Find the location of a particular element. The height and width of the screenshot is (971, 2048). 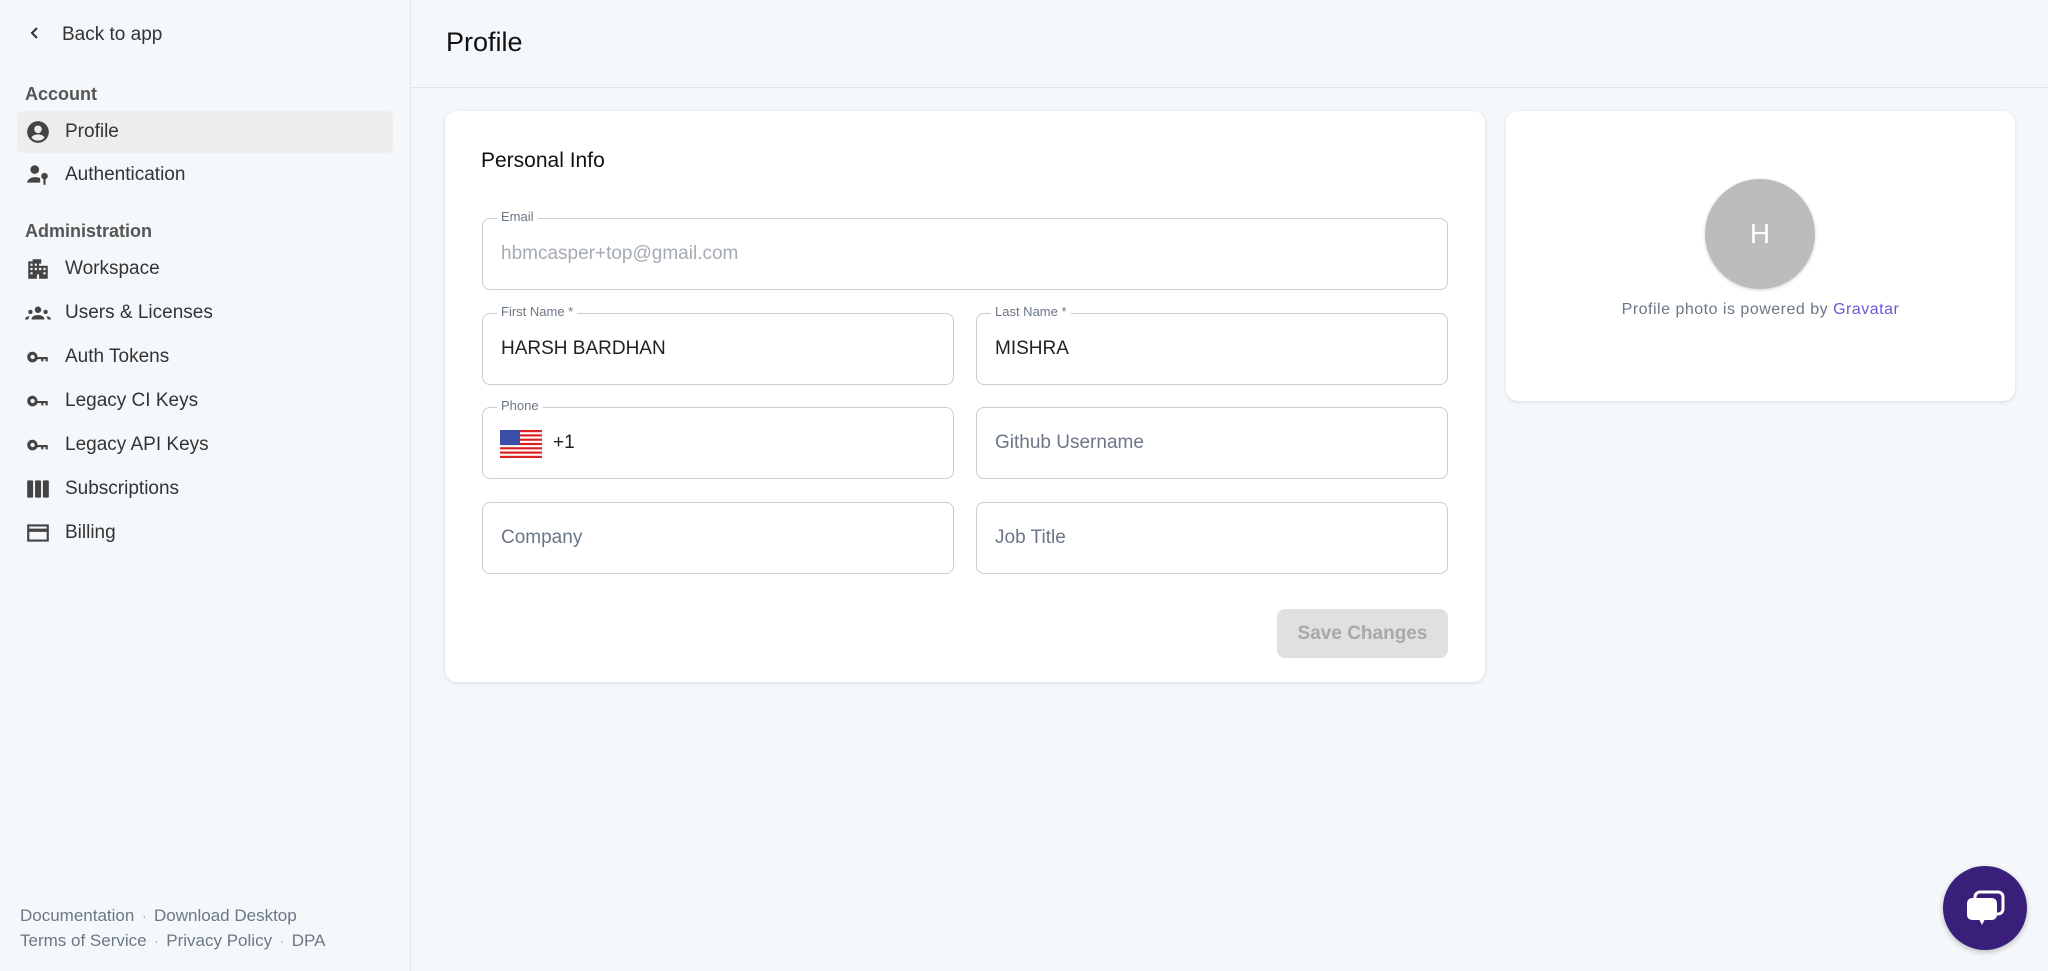

phone-country-code: +1 is located at coordinates (564, 442).